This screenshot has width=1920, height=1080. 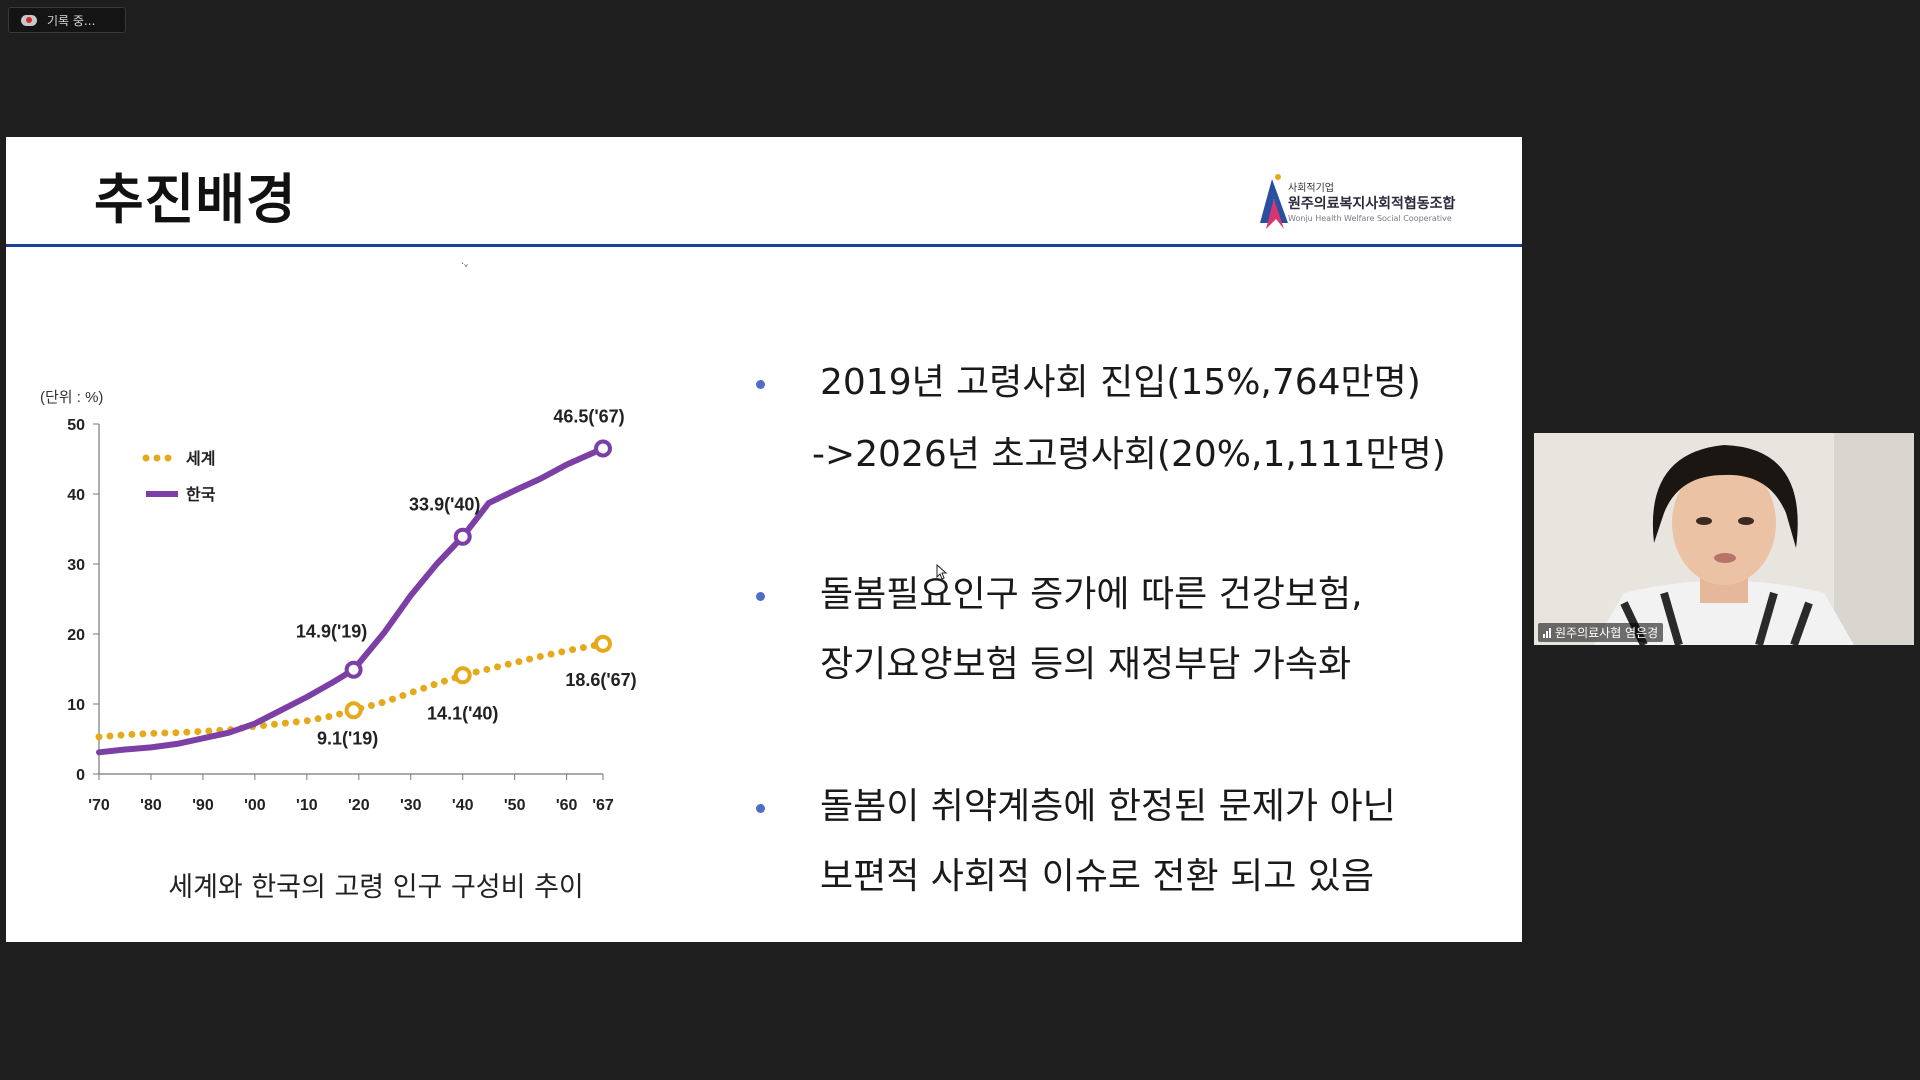 I want to click on record-icon, so click(x=29, y=20).